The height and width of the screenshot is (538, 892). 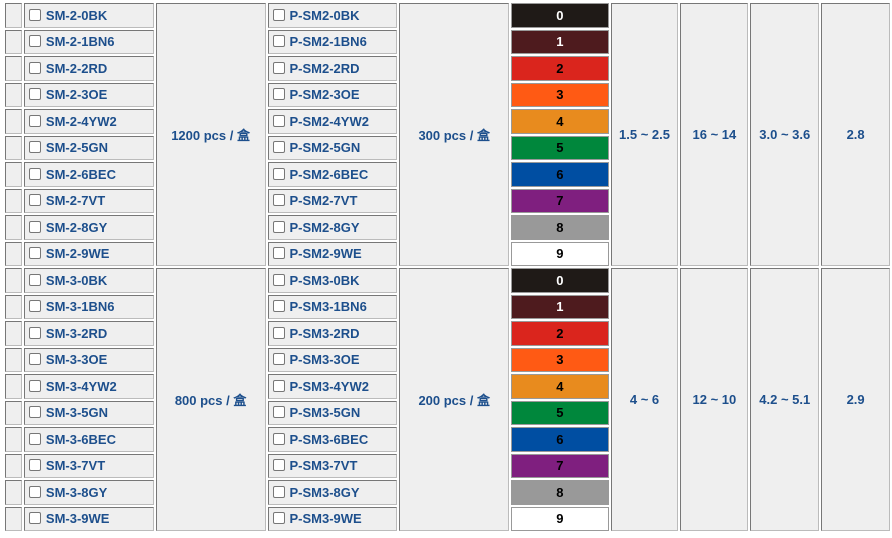 What do you see at coordinates (560, 68) in the screenshot?
I see `color-swatch: 2` at bounding box center [560, 68].